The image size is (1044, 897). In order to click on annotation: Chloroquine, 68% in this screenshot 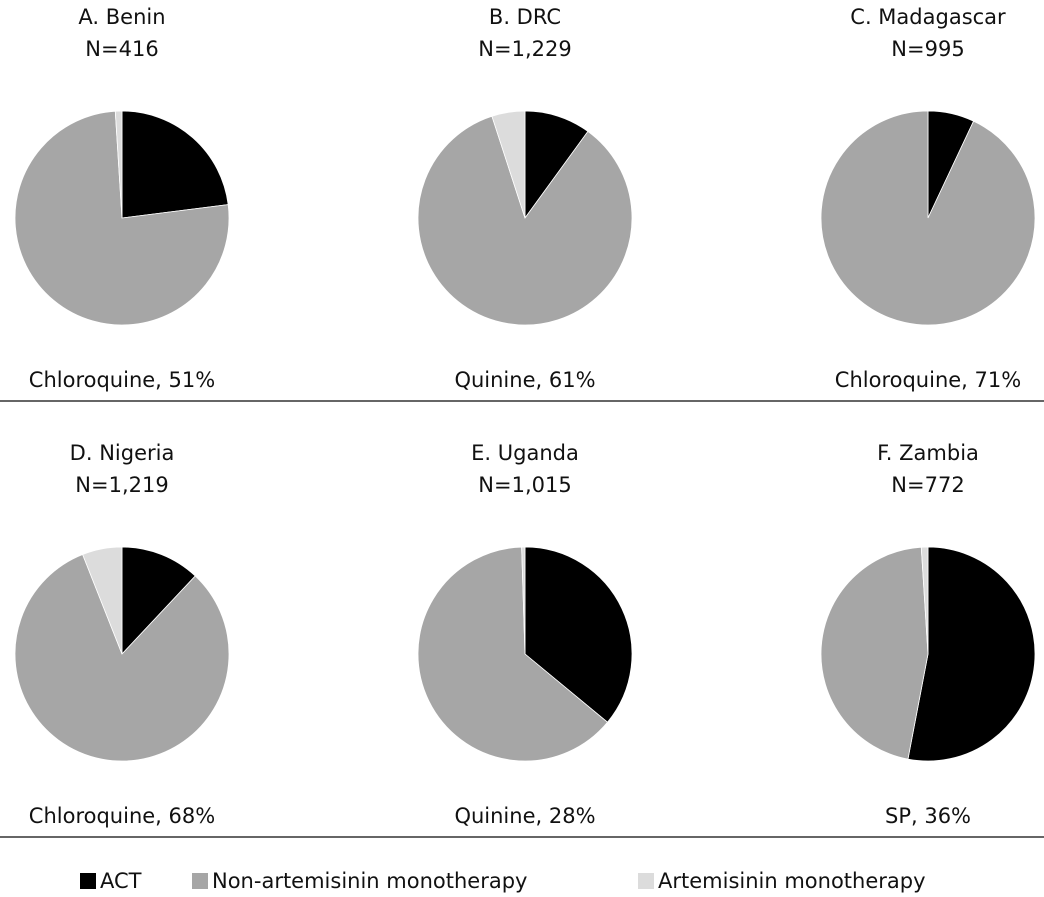, I will do `click(122, 816)`.